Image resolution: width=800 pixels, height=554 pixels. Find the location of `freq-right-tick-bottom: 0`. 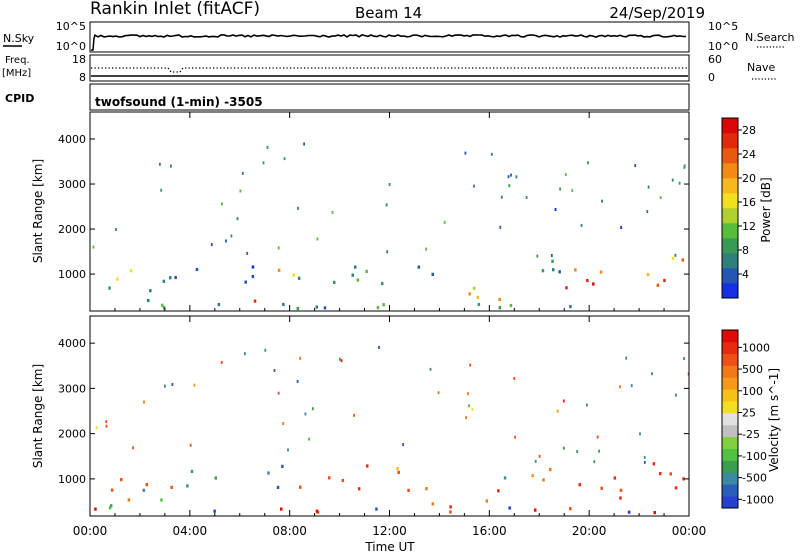

freq-right-tick-bottom: 0 is located at coordinates (711, 77).